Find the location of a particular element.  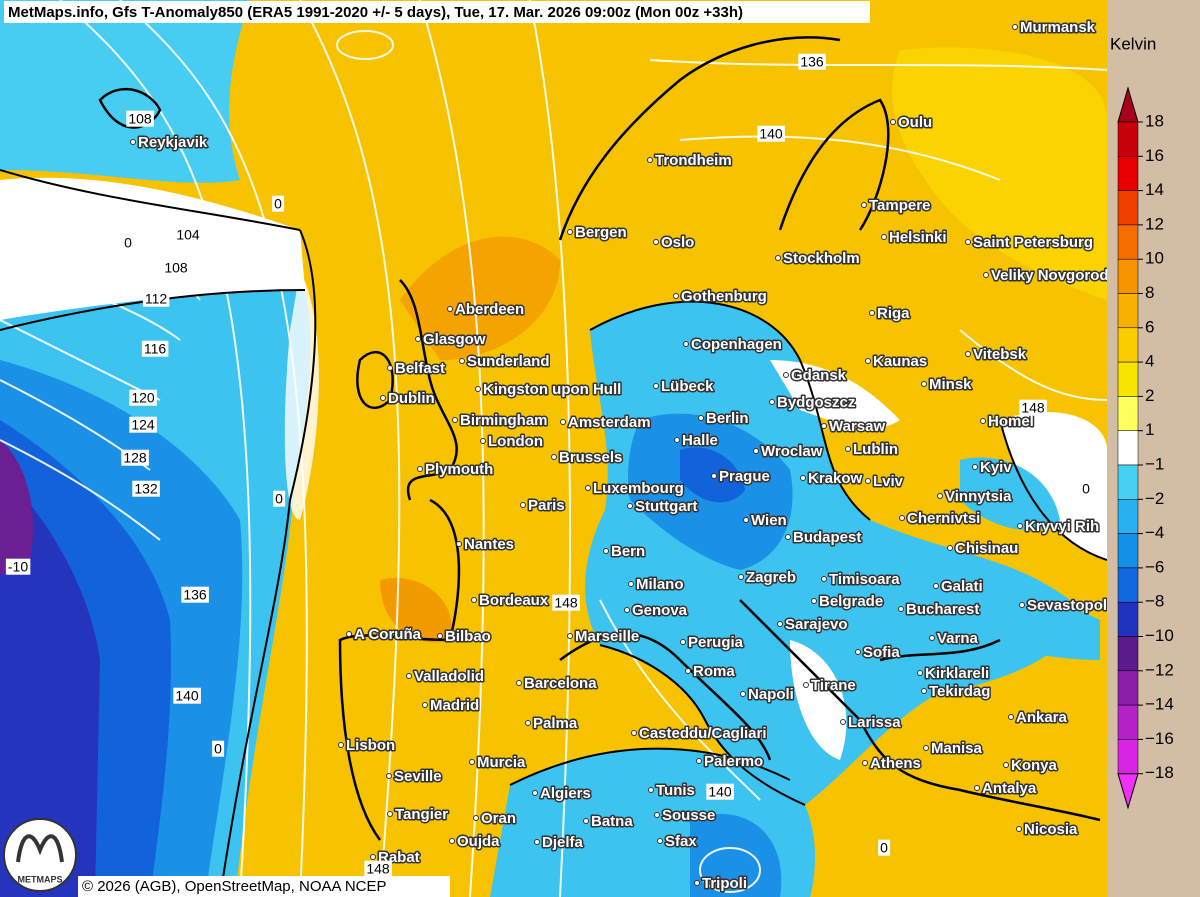

color-scale: 18 16 14 12 10 8 6 4 2 1 −1 −2 −4 −6 −8 −10 −12 −14 −16 −18 is located at coordinates (1145, 448).